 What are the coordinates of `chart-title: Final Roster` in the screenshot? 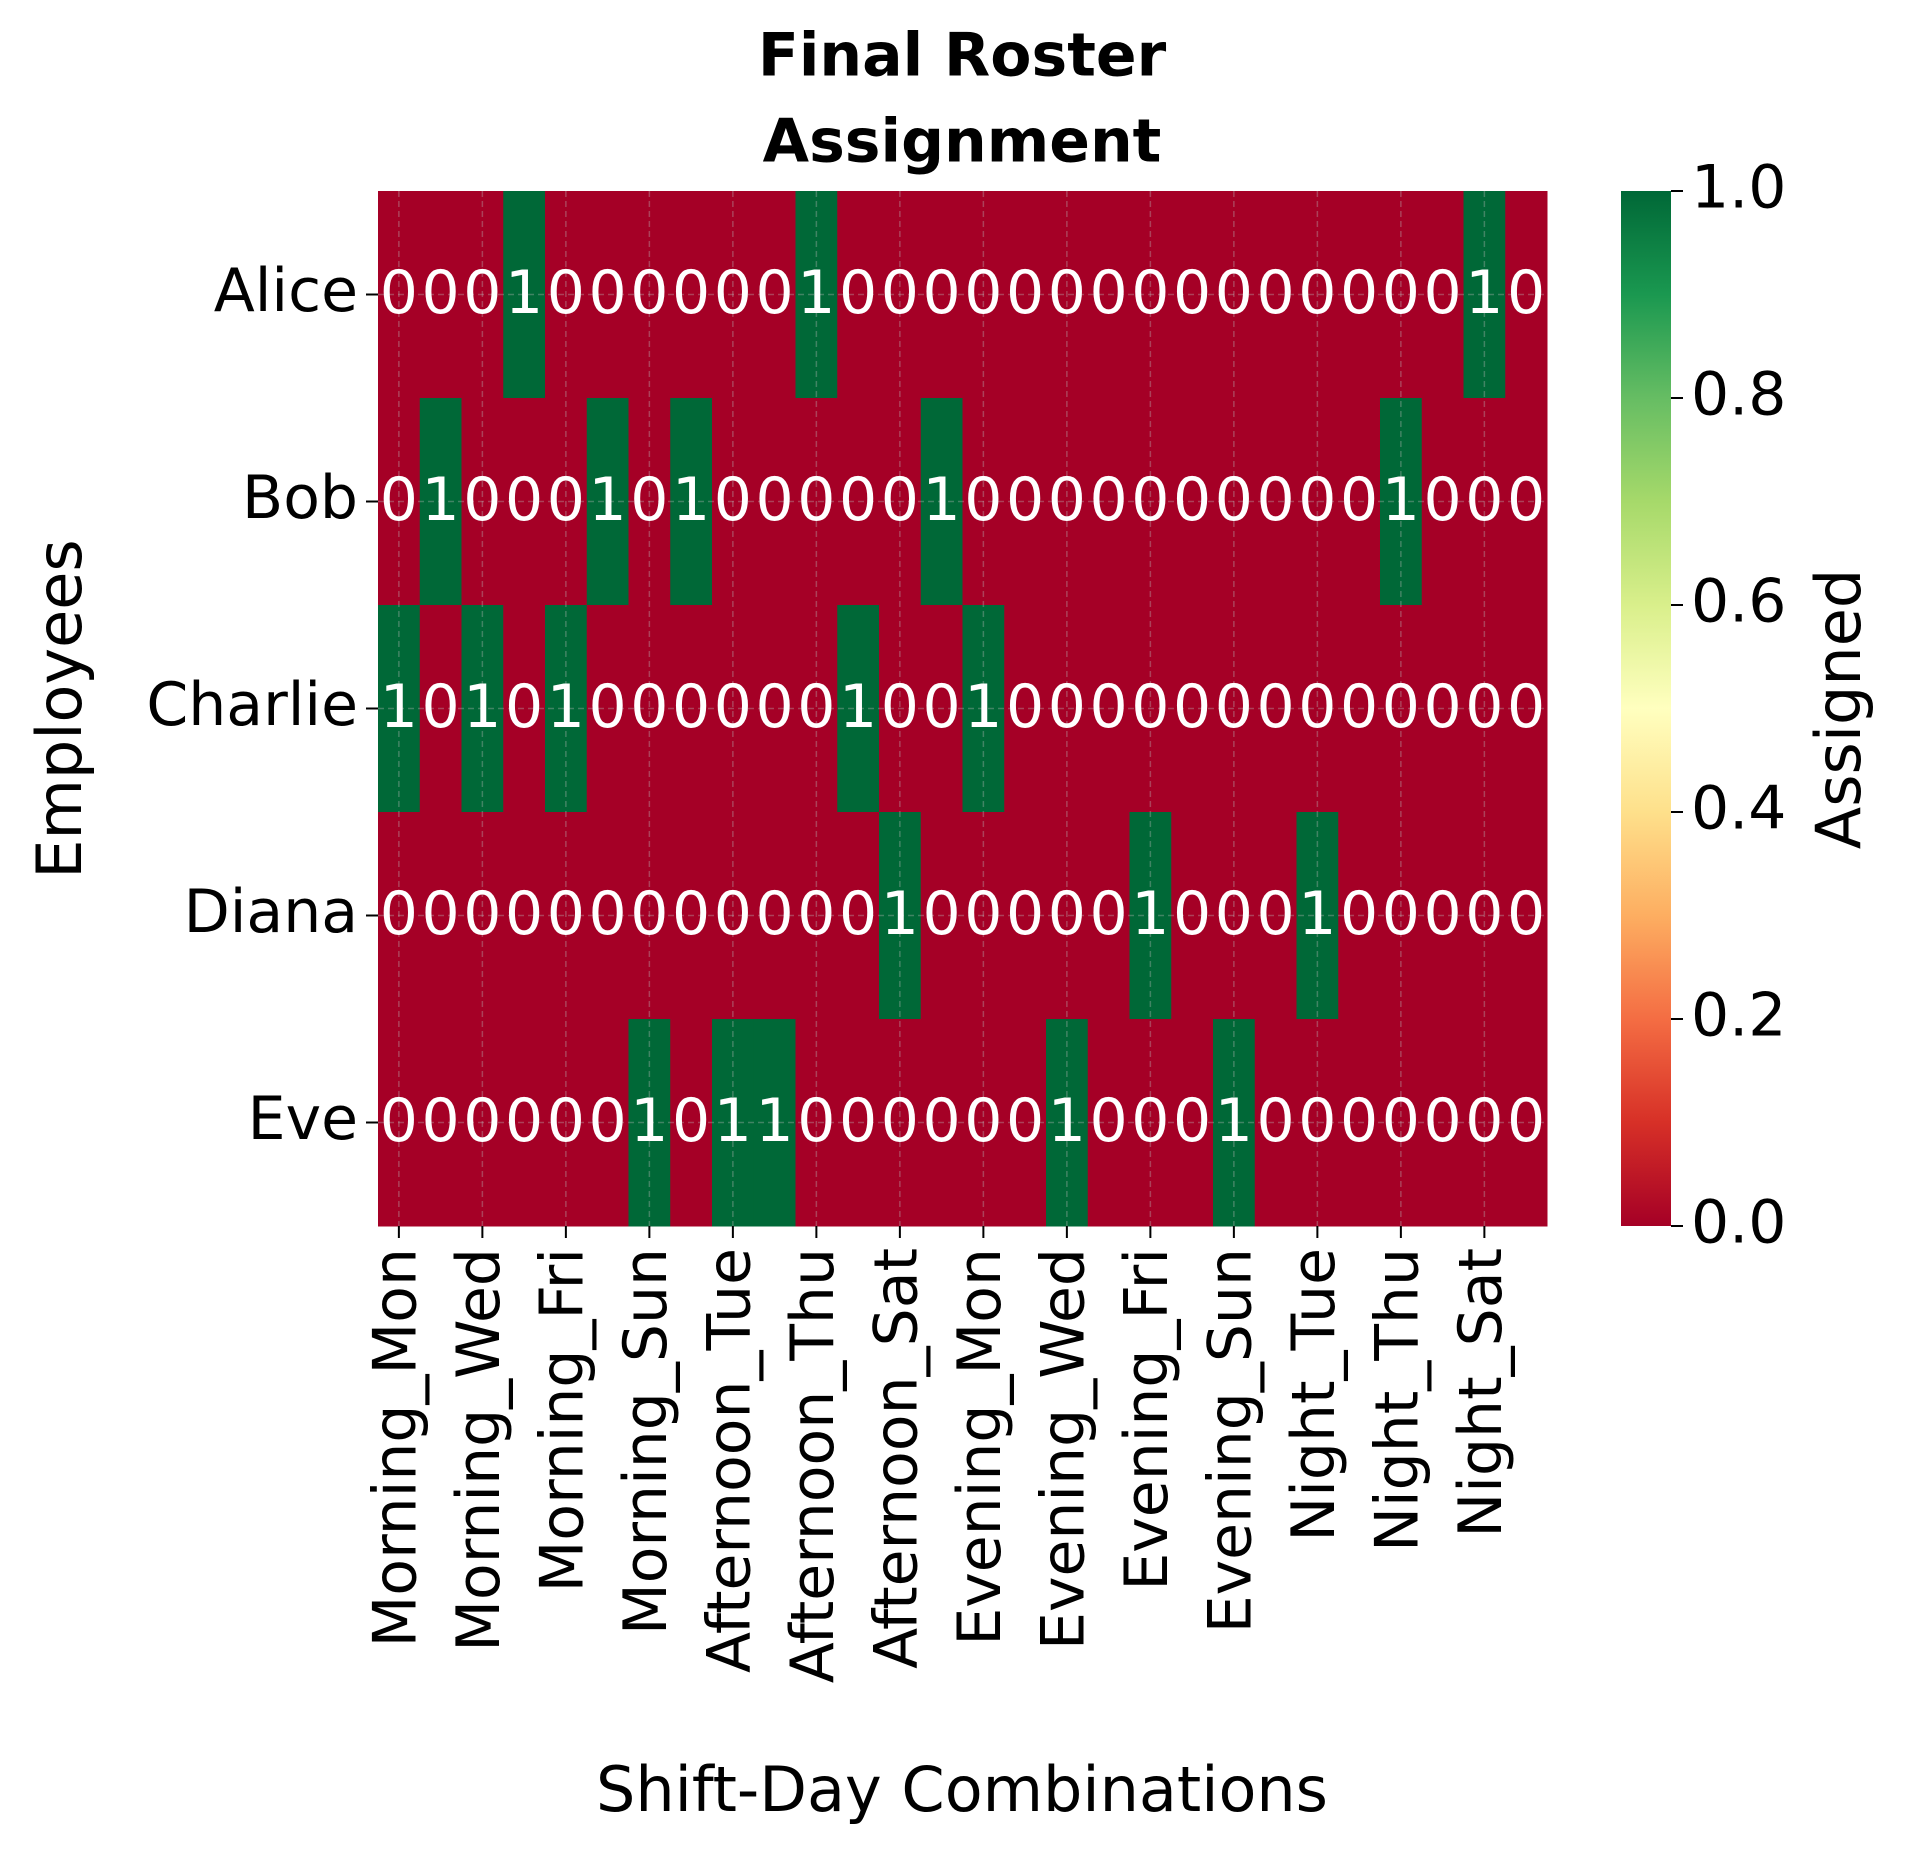 It's located at (962, 56).